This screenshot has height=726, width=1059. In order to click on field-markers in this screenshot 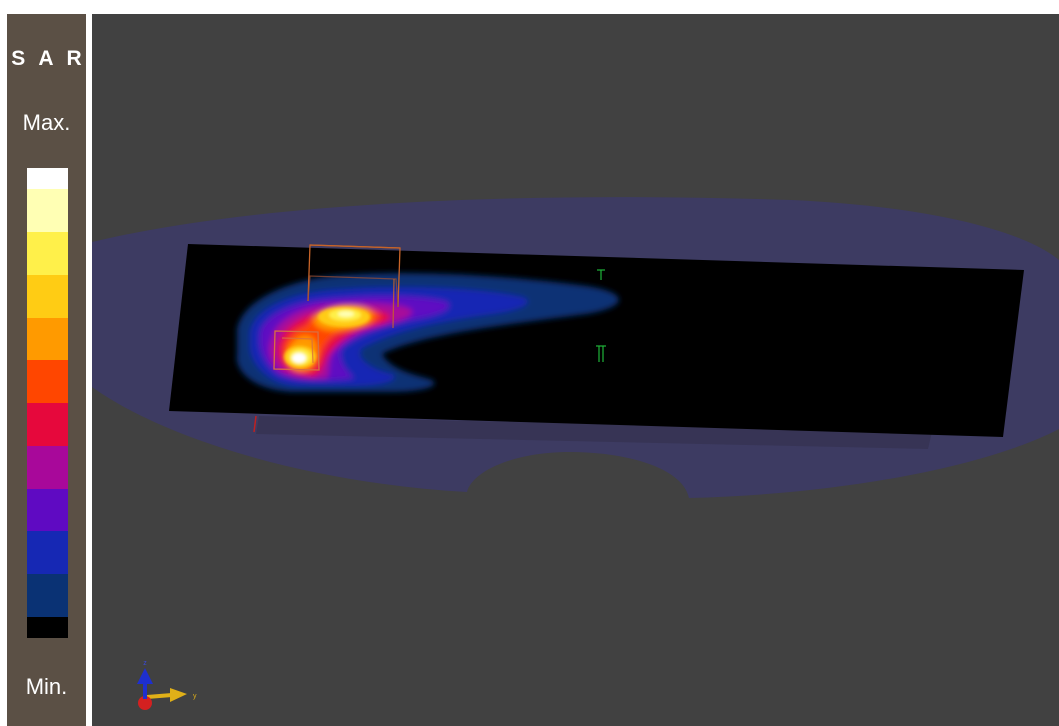, I will do `click(601, 315)`.